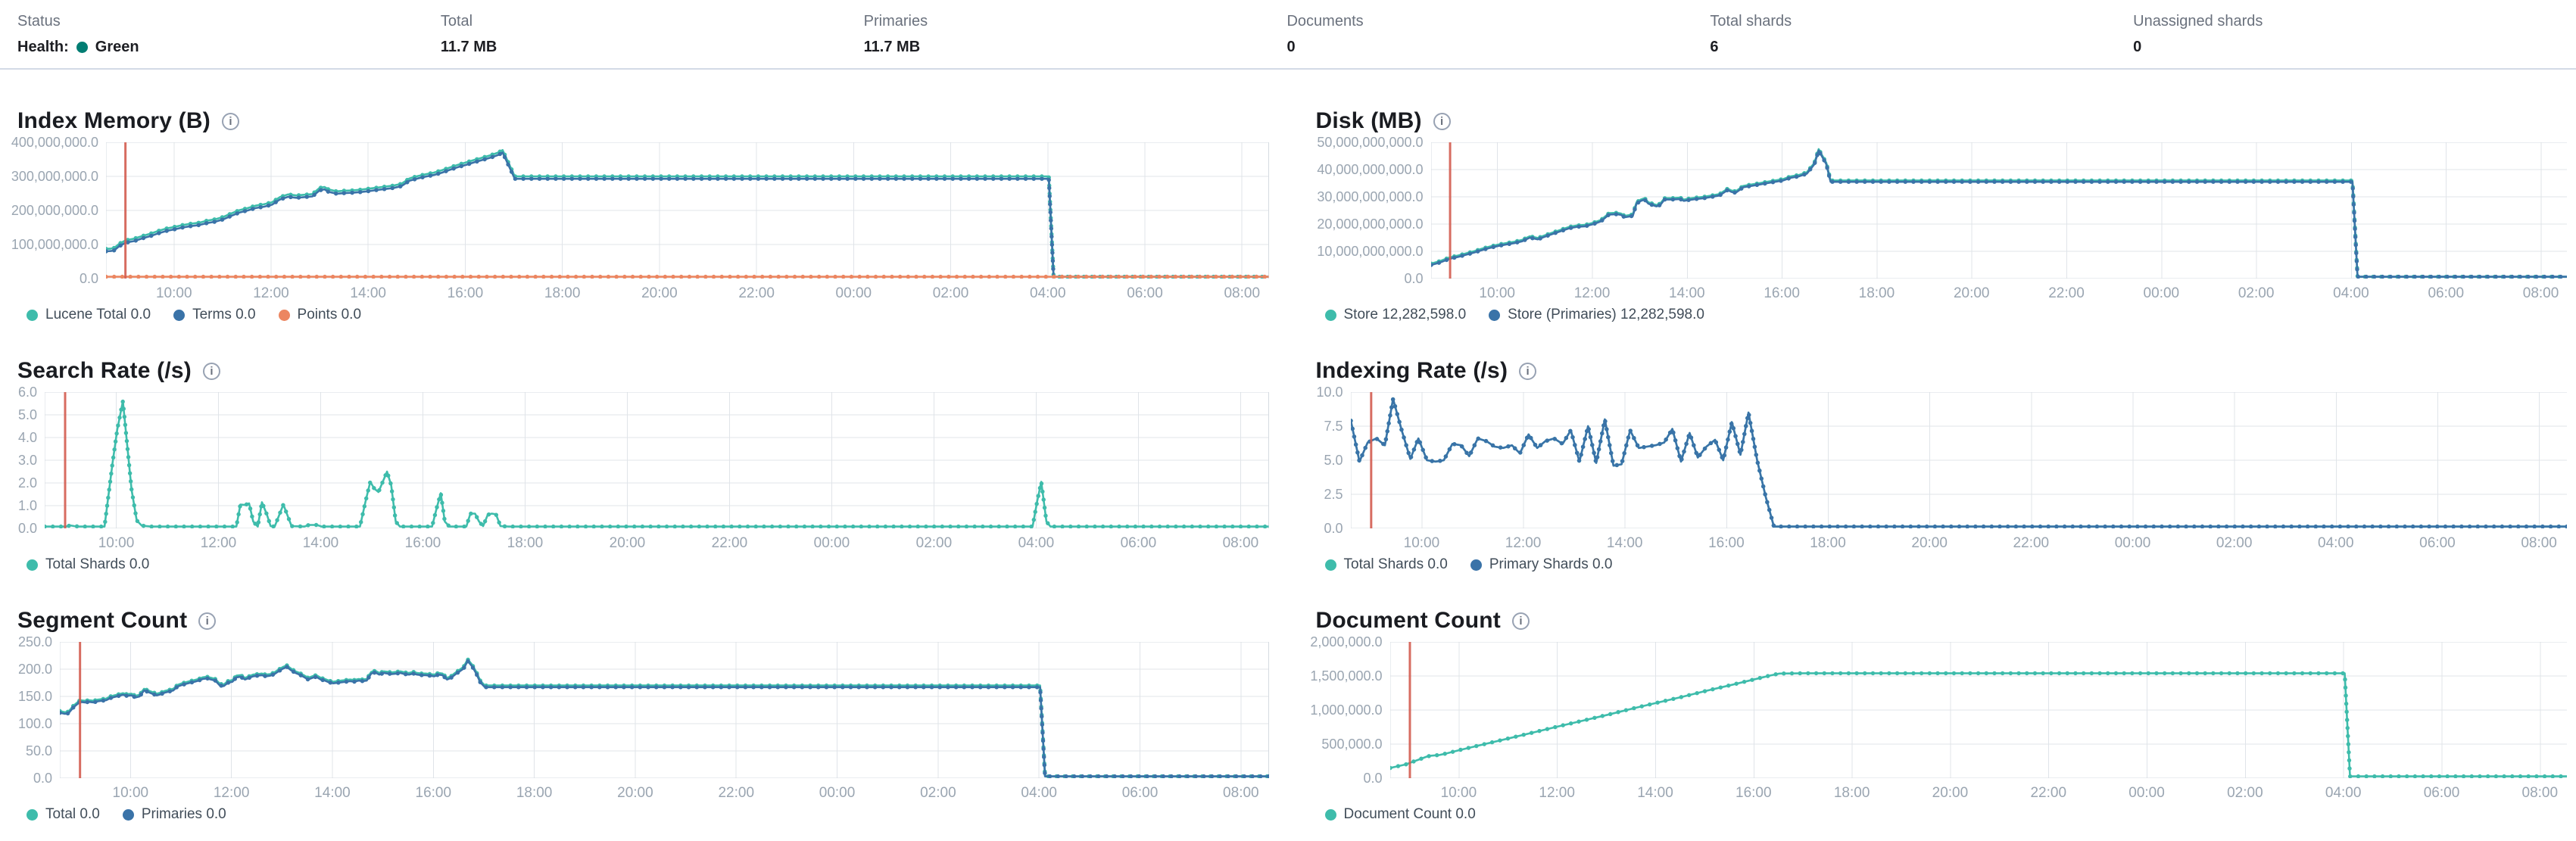 Image resolution: width=2576 pixels, height=841 pixels. I want to click on legend-item-store-12-282-598-0: Store 12,282,598.0, so click(1395, 315).